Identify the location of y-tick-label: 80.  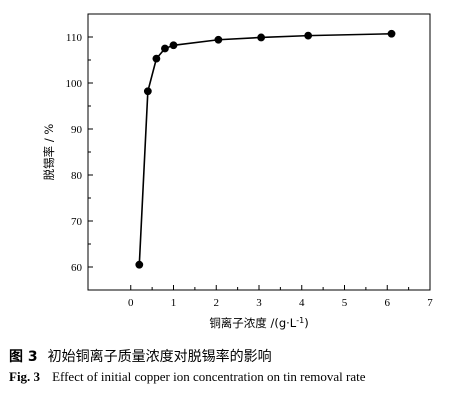
(77, 176).